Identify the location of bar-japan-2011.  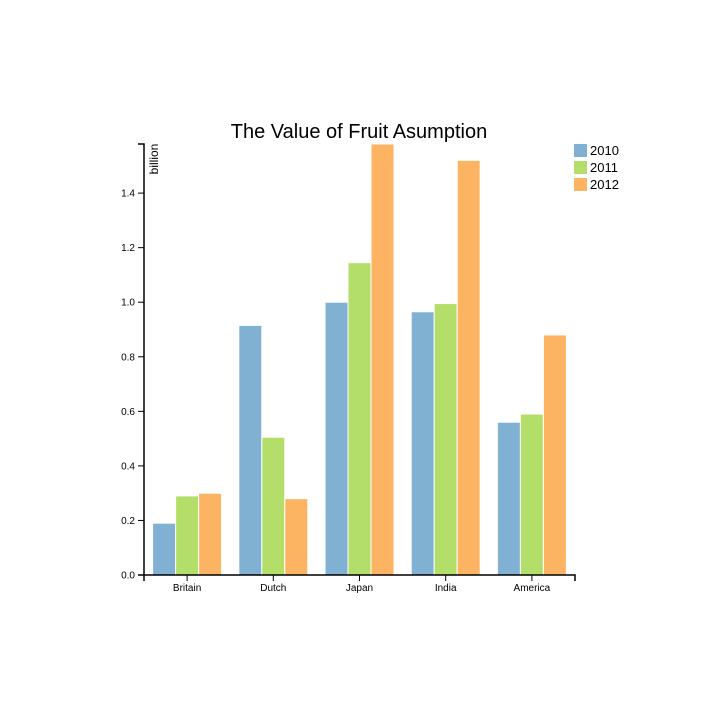
(359, 419).